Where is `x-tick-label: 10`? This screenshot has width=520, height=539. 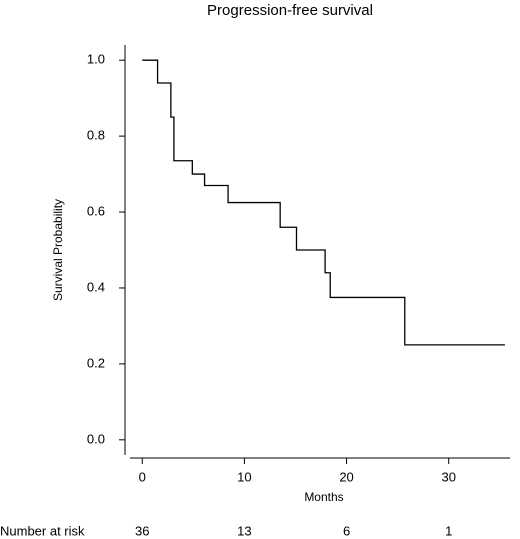
x-tick-label: 10 is located at coordinates (244, 476).